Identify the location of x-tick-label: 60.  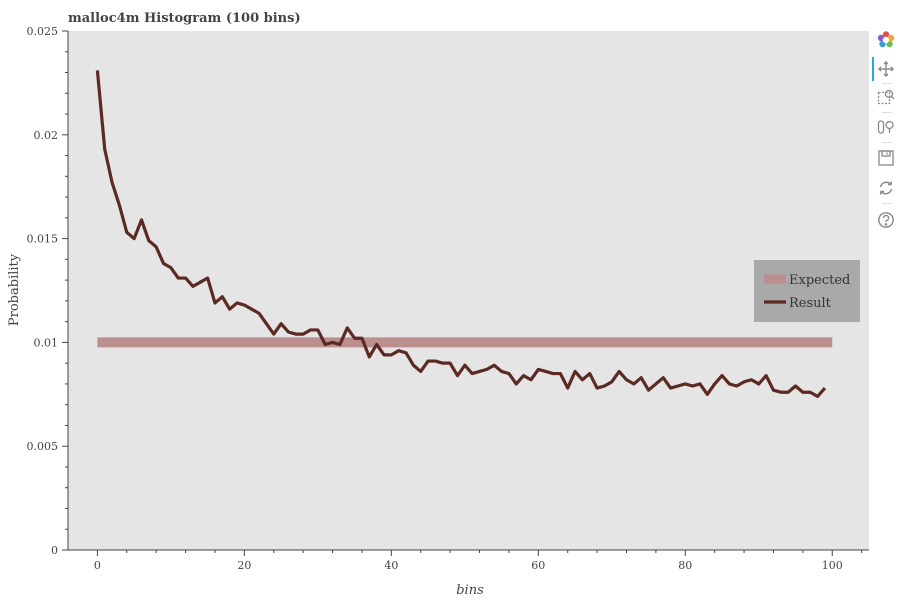
(538, 565).